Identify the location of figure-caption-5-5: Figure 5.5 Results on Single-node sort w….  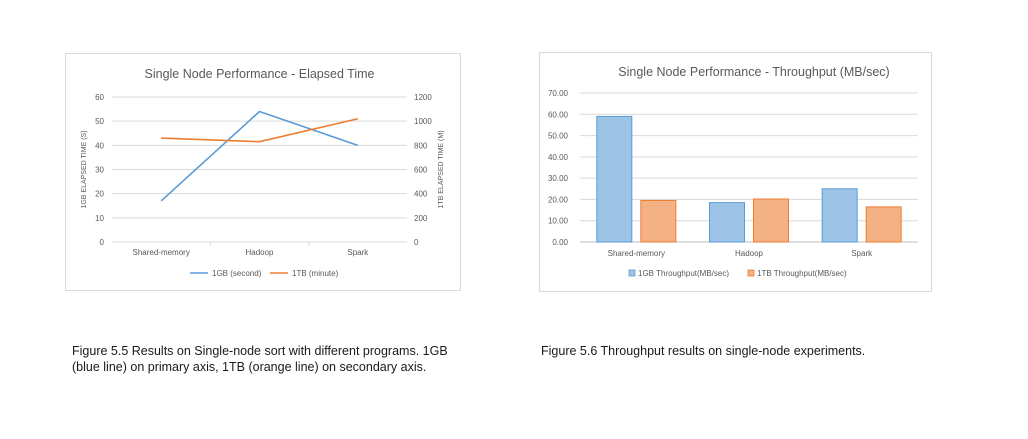
(260, 359).